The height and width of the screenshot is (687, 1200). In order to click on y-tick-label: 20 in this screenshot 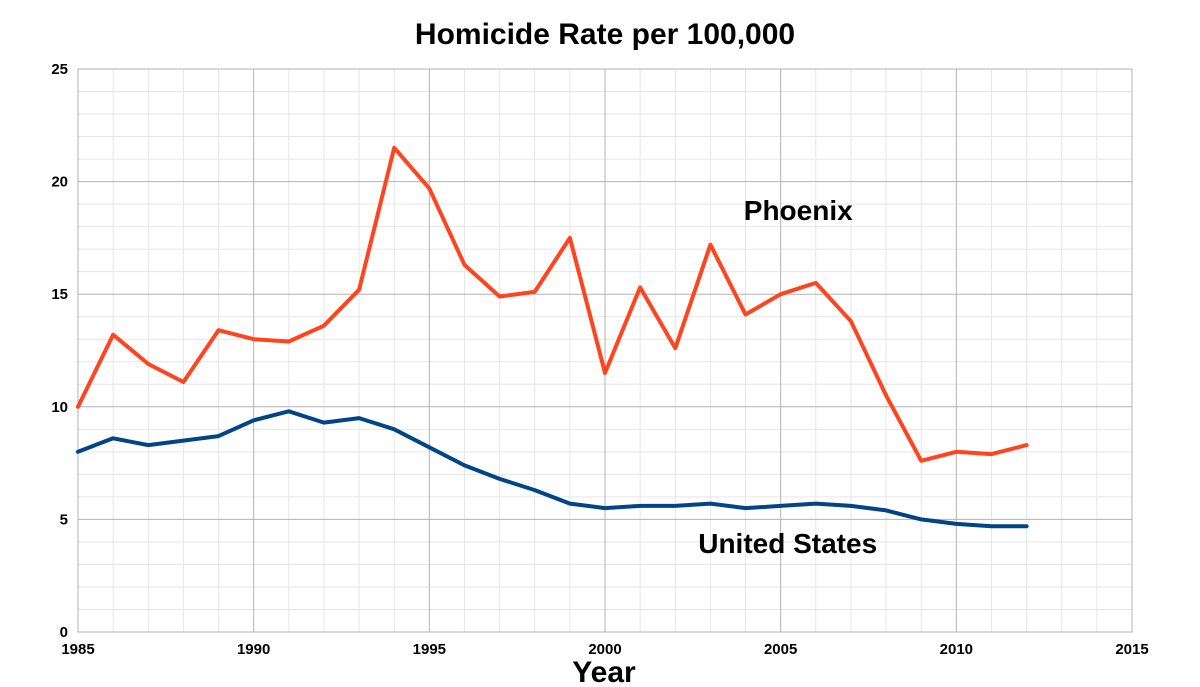, I will do `click(59, 182)`.